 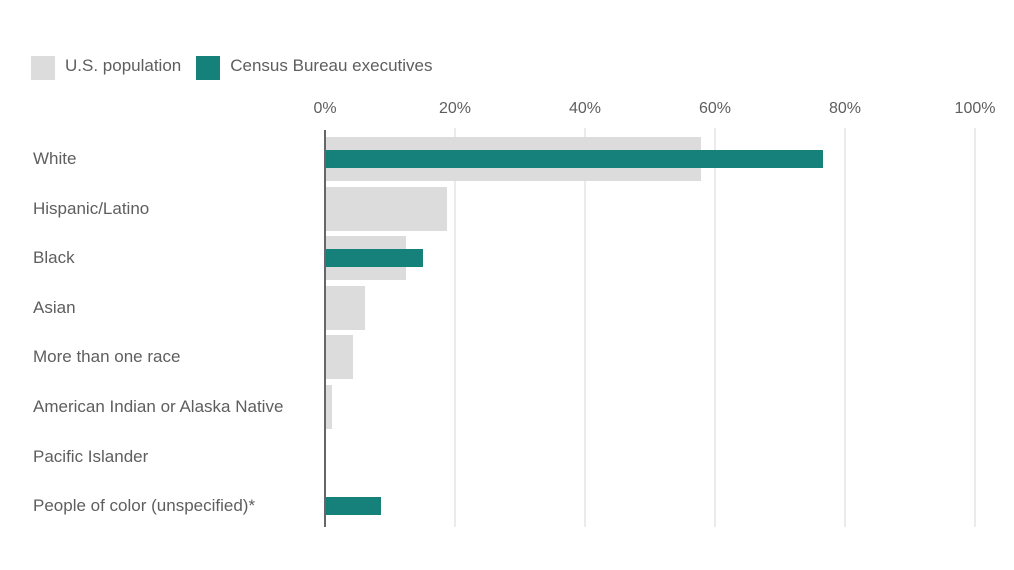 What do you see at coordinates (107, 357) in the screenshot?
I see `category-label: More than one race` at bounding box center [107, 357].